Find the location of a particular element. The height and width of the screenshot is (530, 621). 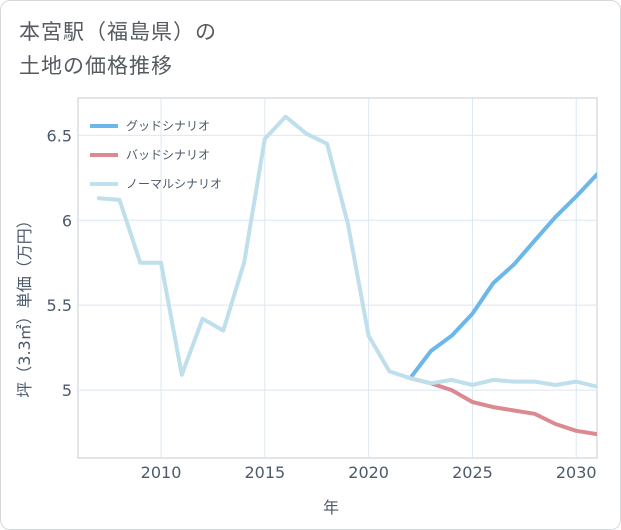

x-tick-label-2020: 2020 is located at coordinates (368, 472).